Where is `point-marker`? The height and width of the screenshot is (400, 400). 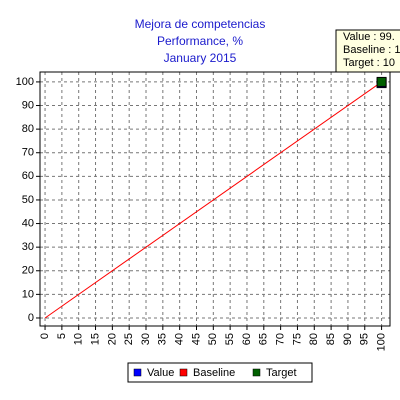
point-marker is located at coordinates (381, 81).